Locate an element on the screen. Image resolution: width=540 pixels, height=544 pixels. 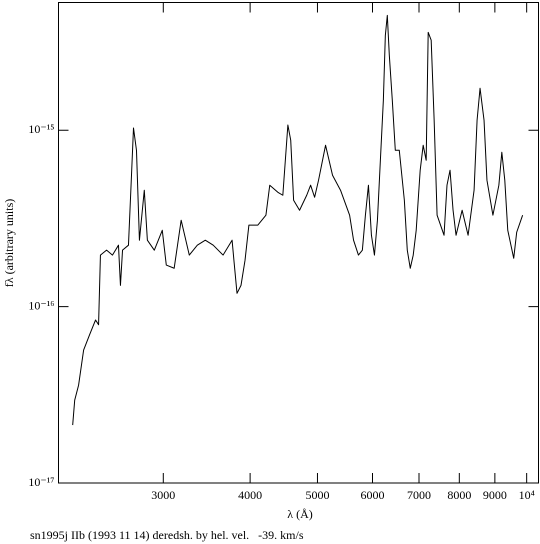
y-tick-label: 10⁻¹⁶ is located at coordinates (41, 305).